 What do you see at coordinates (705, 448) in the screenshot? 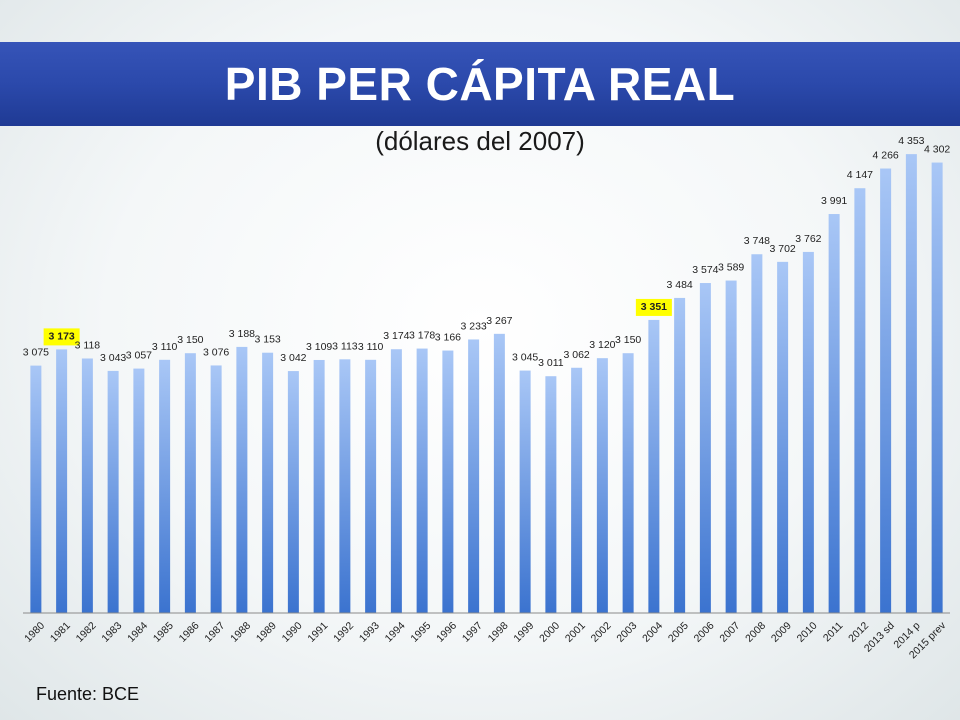
I see `bar-2006` at bounding box center [705, 448].